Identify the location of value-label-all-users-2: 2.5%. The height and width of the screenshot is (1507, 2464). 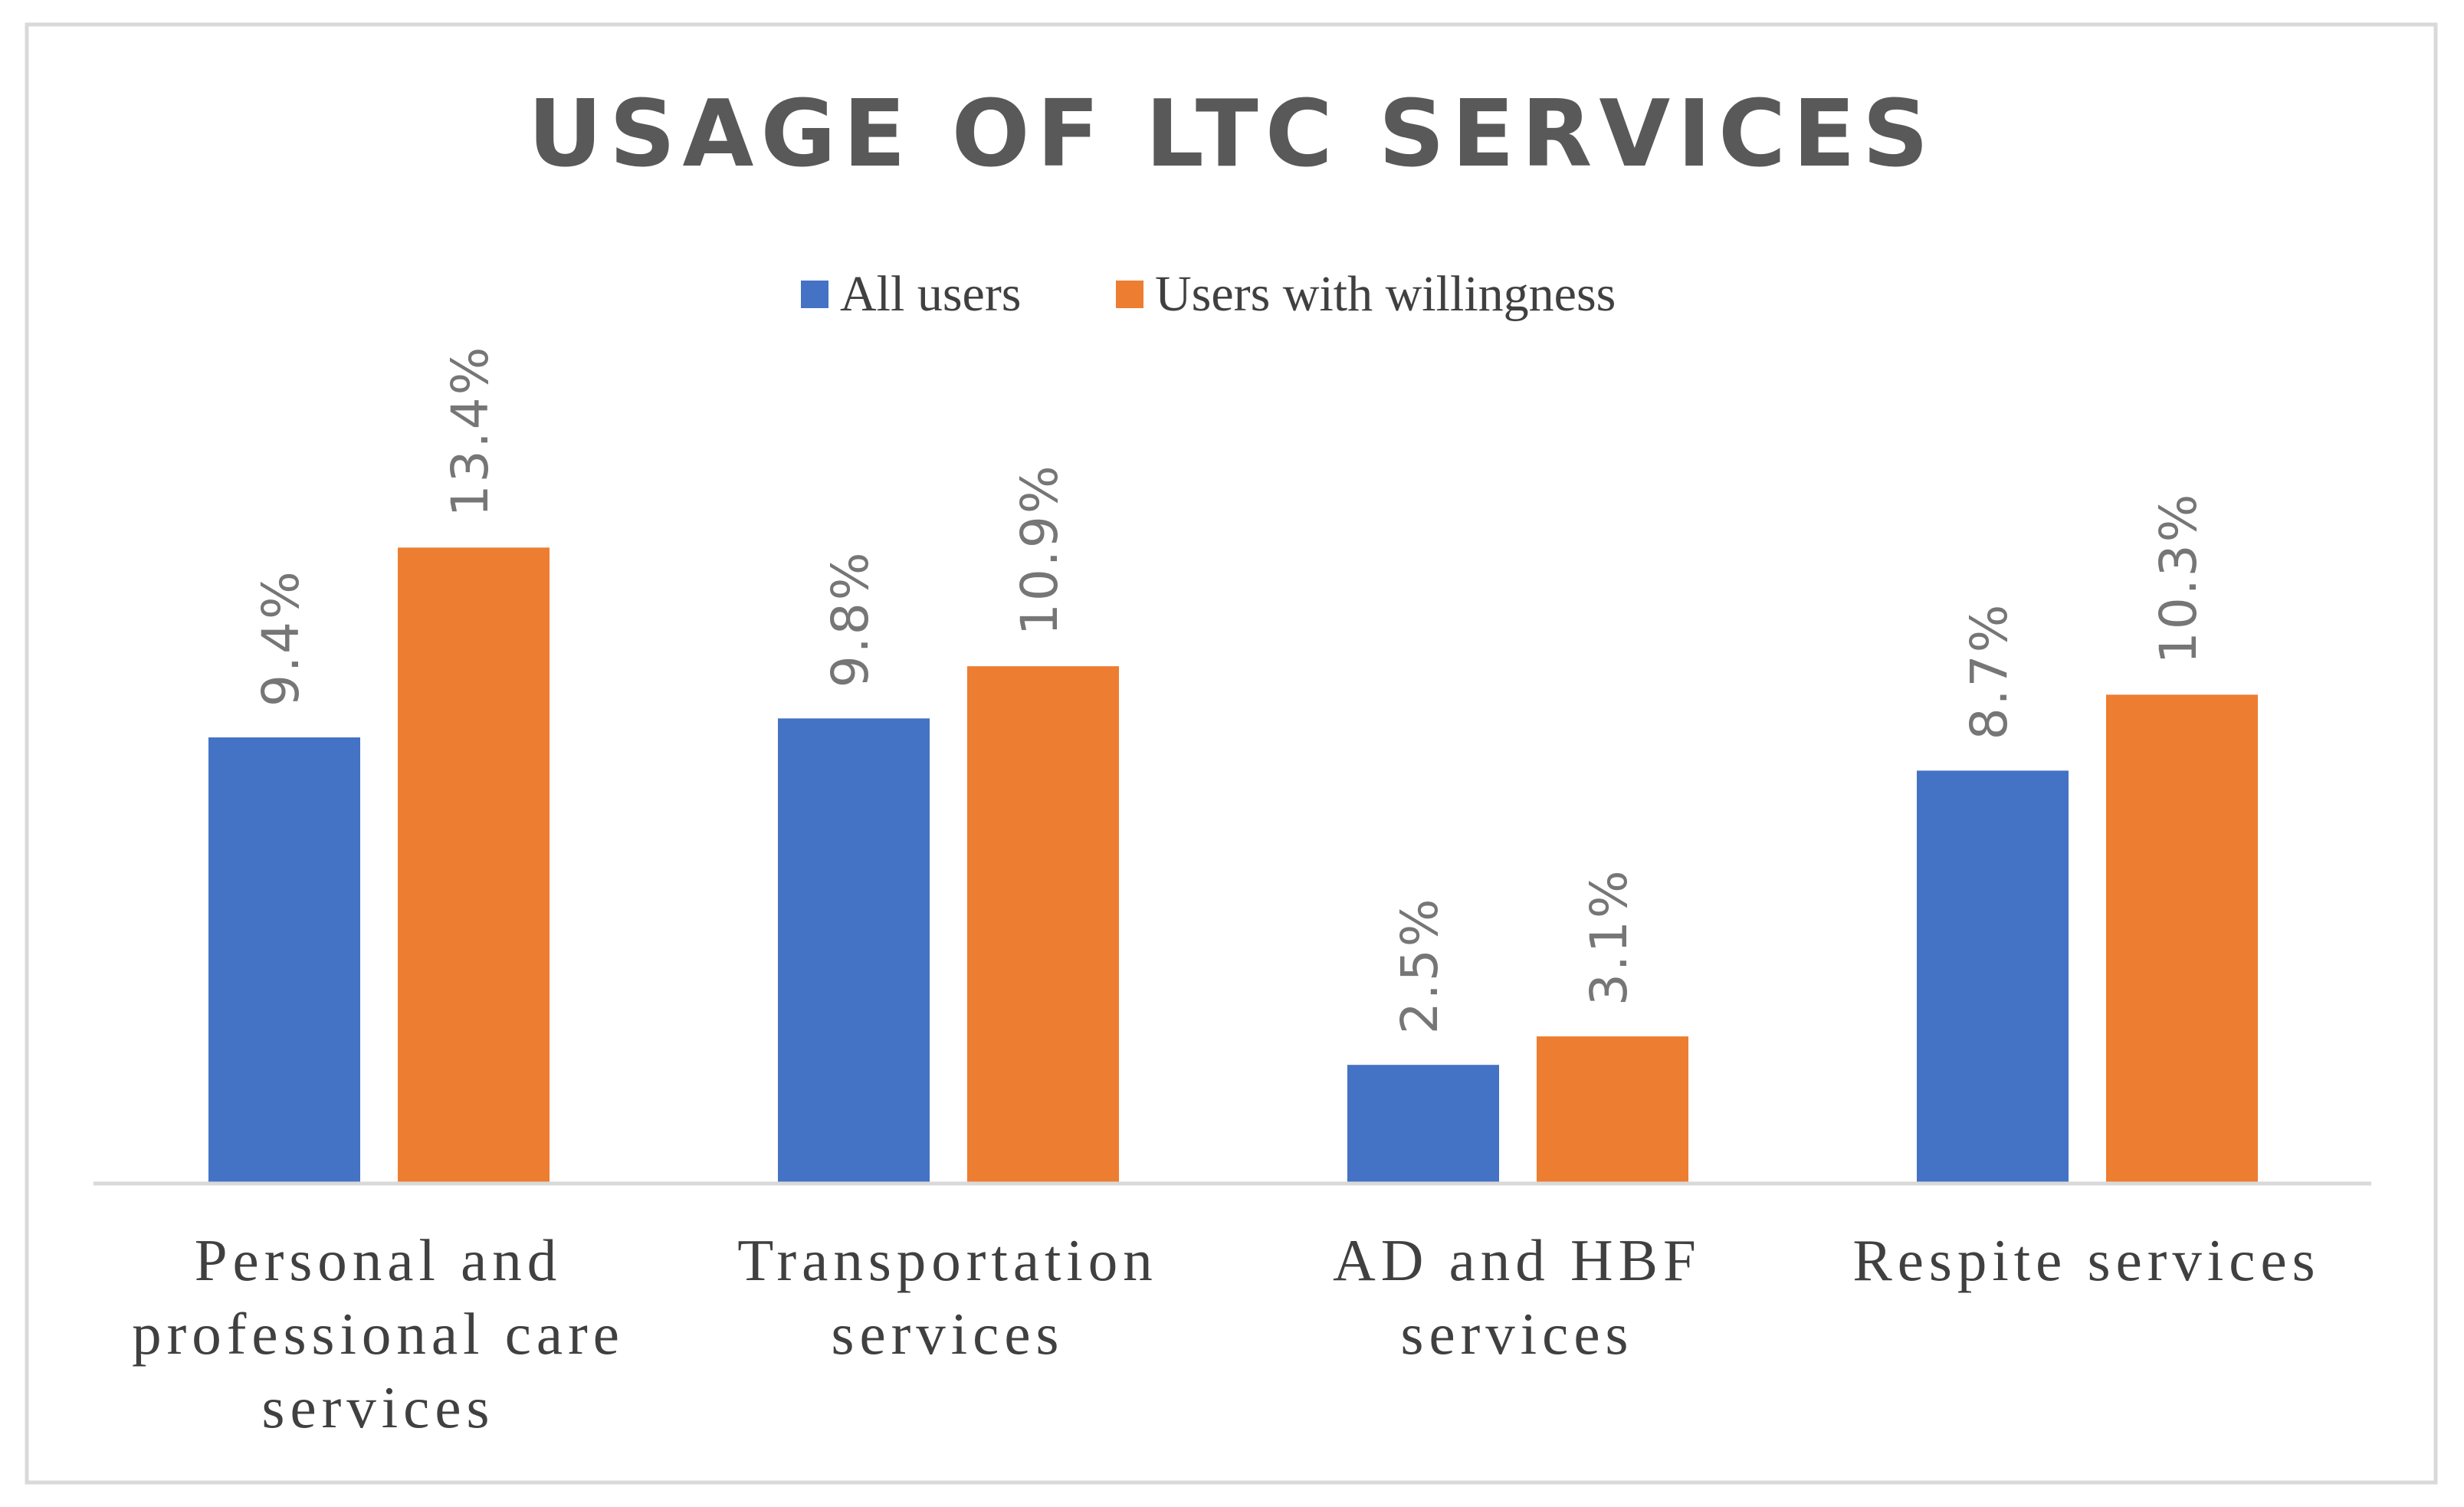
(1420, 966).